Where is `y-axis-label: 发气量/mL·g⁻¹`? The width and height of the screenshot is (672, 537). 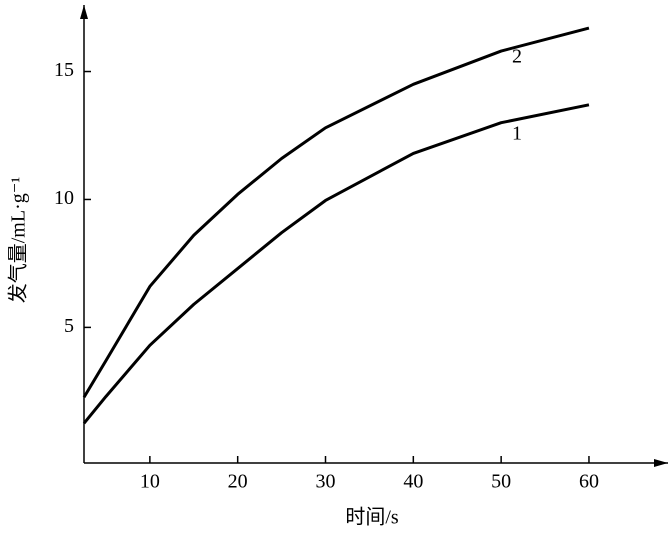
y-axis-label: 发气量/mL·g⁻¹ is located at coordinates (18, 240).